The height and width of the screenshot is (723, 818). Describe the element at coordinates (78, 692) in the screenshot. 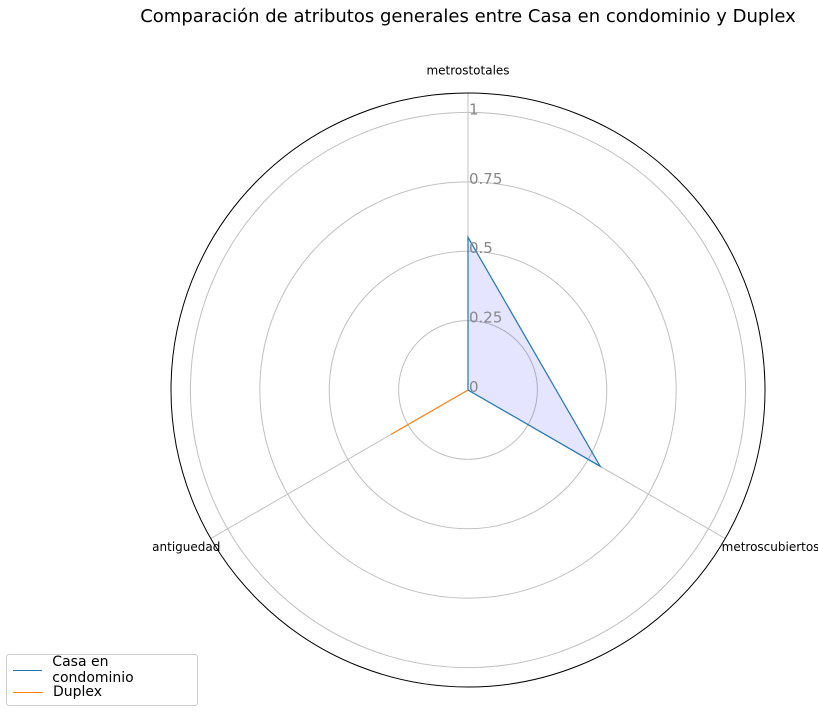

I see `legend-label-duplex: Duplex` at that location.